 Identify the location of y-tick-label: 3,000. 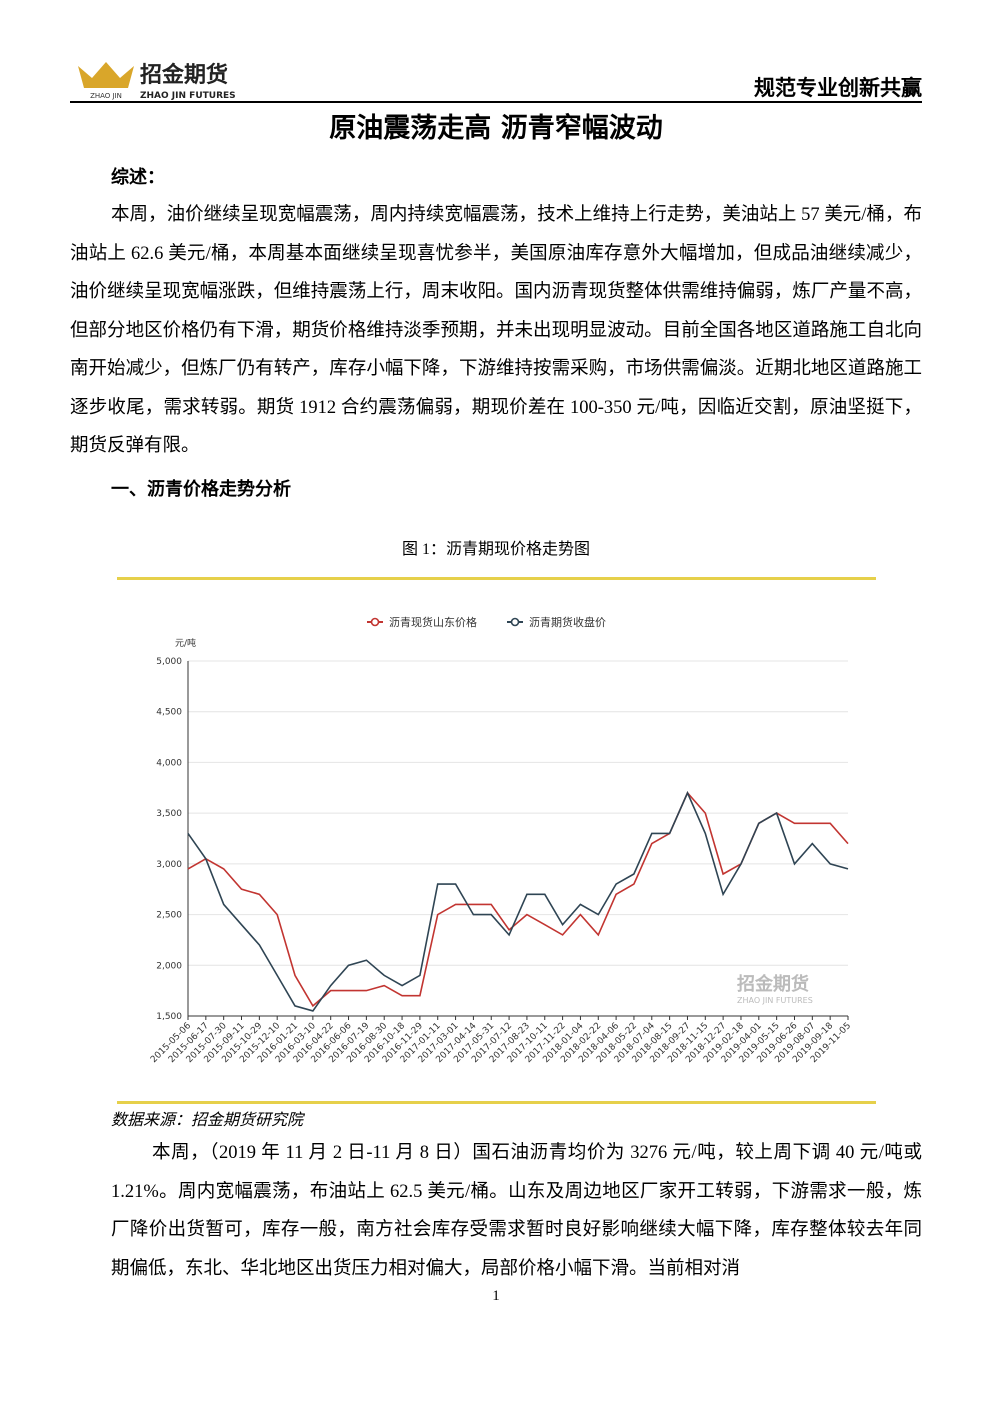
(169, 865).